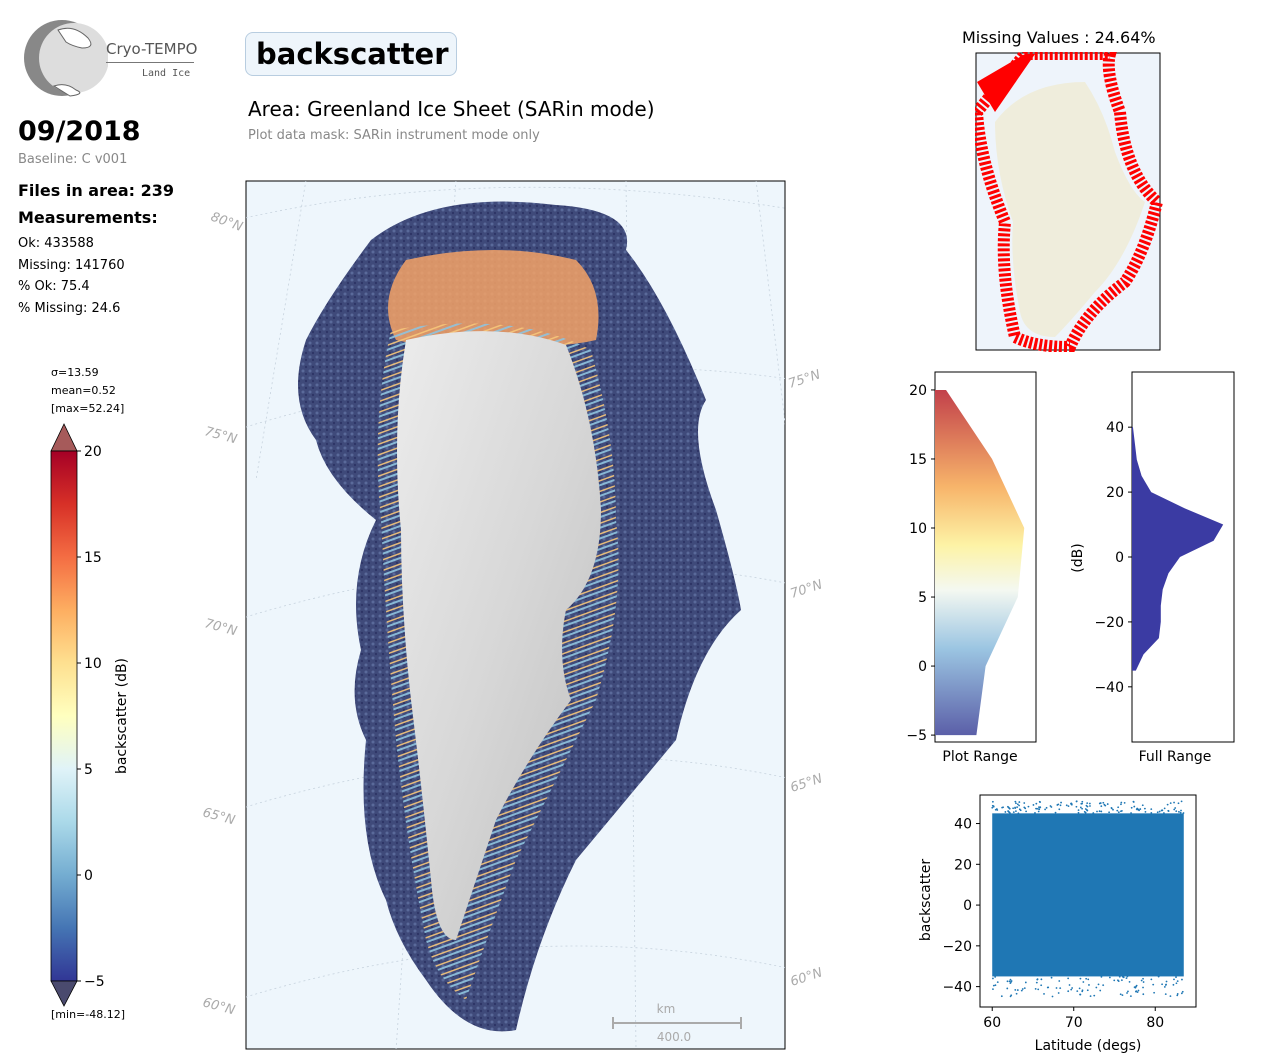  What do you see at coordinates (807, 977) in the screenshot?
I see `lat-label-right: 60°N` at bounding box center [807, 977].